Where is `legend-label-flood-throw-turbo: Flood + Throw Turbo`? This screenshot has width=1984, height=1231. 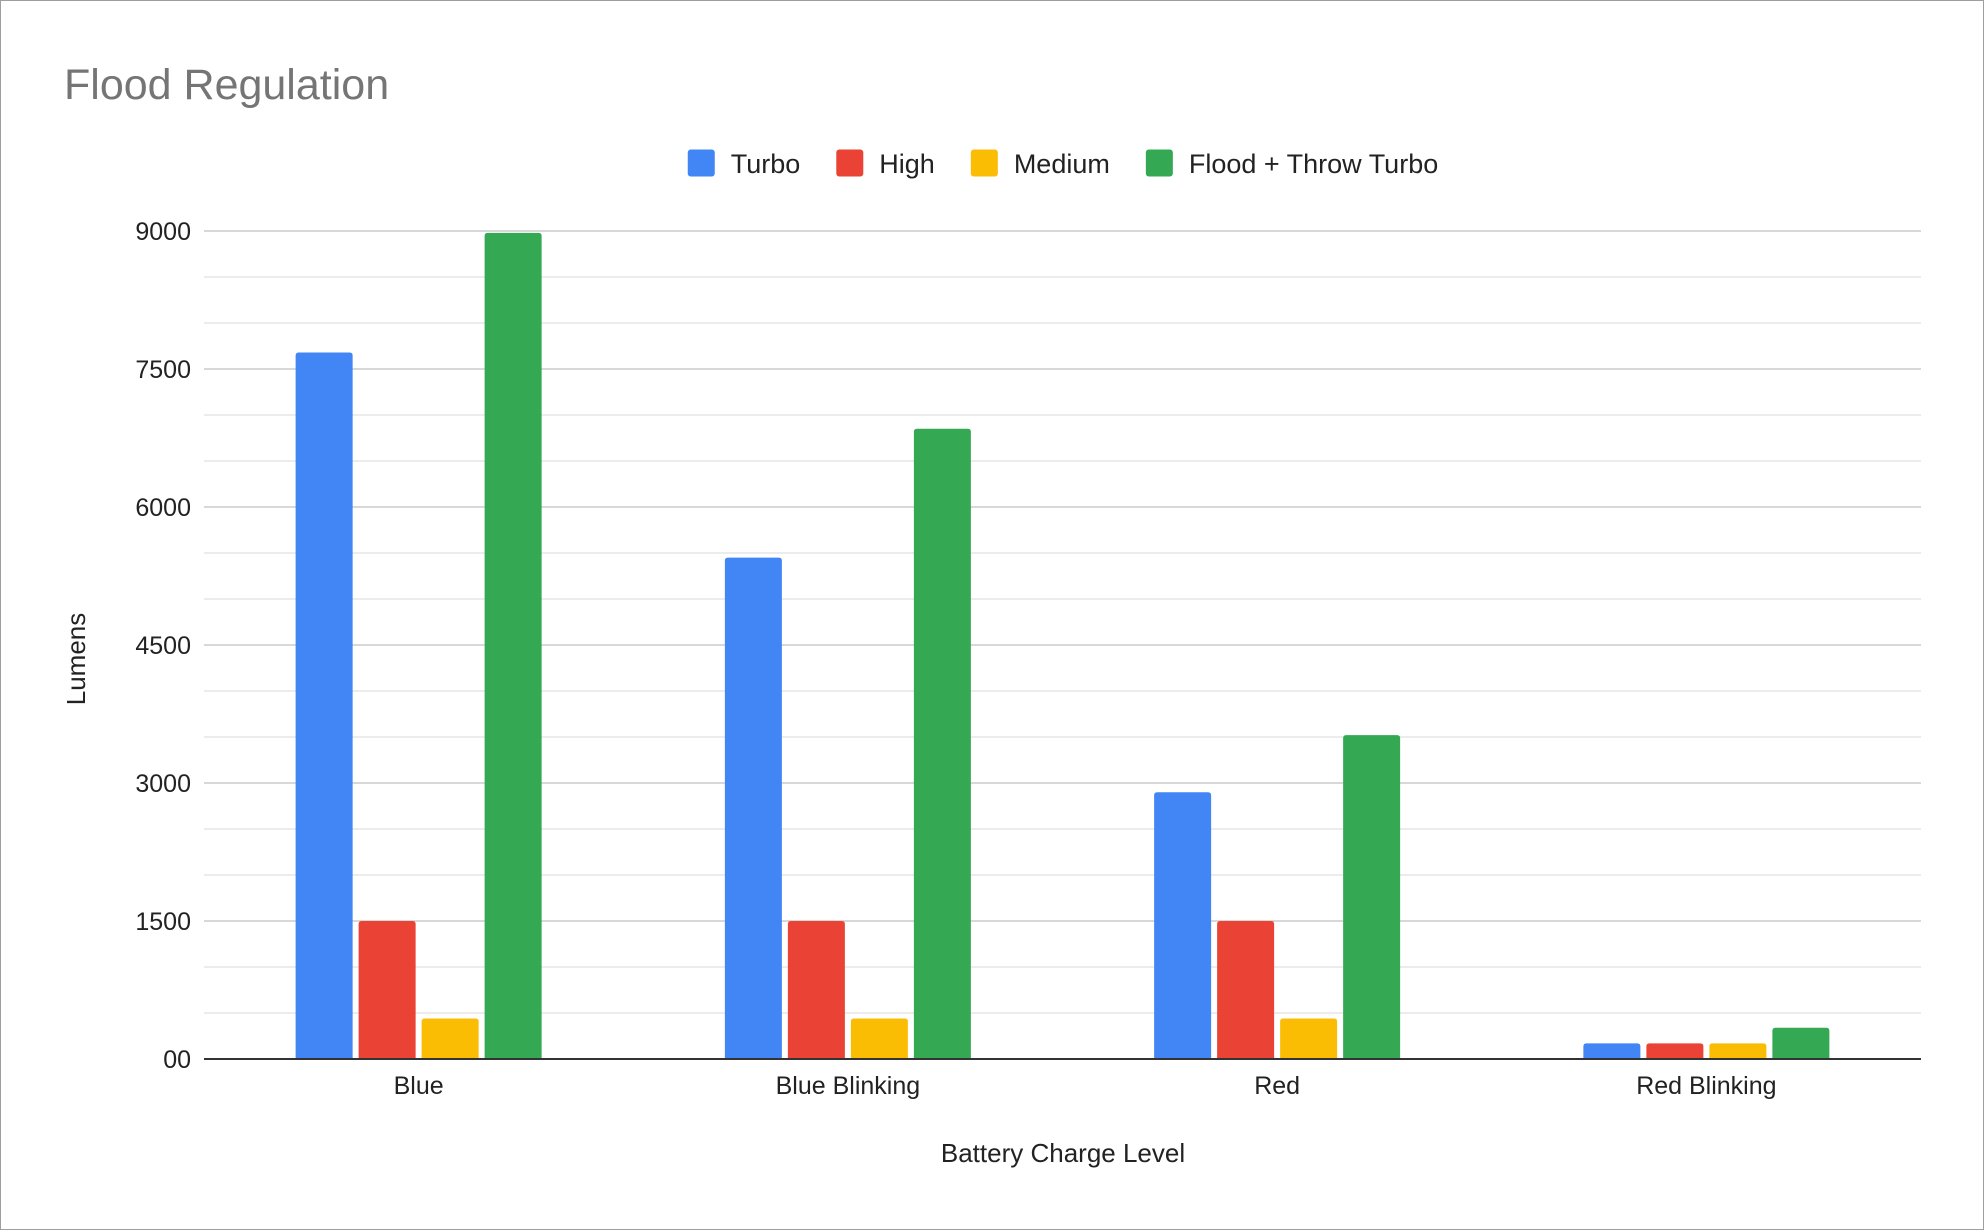 legend-label-flood-throw-turbo: Flood + Throw Turbo is located at coordinates (1313, 164).